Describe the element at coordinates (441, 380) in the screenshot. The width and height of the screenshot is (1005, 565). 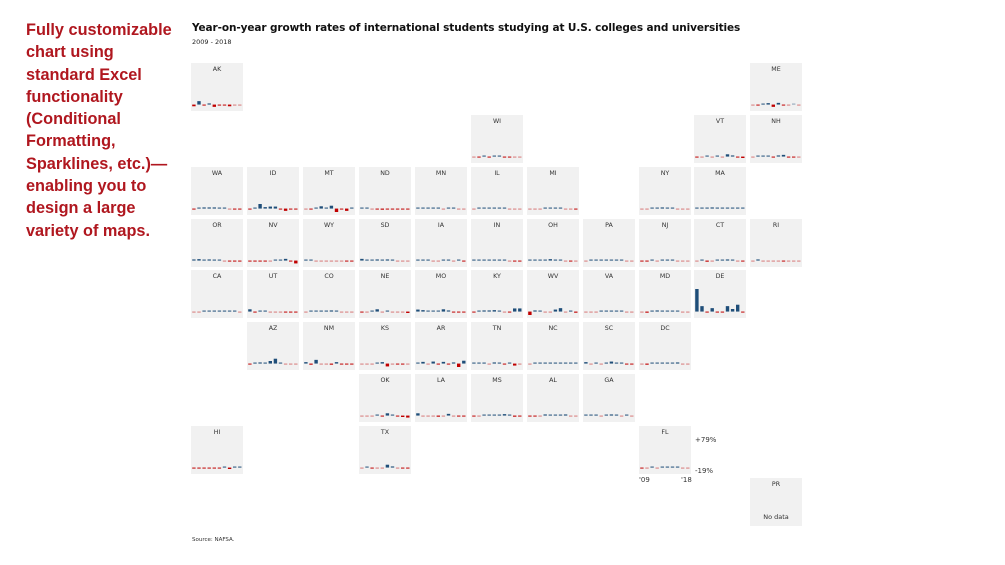
I see `state-label: LA` at that location.